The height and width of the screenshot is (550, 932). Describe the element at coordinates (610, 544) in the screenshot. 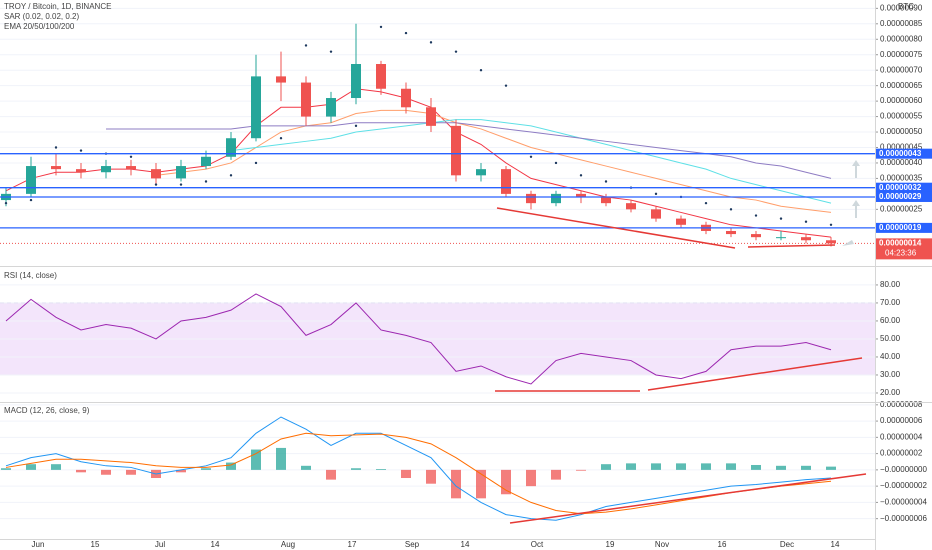

I see `x-tick-label: 19` at that location.